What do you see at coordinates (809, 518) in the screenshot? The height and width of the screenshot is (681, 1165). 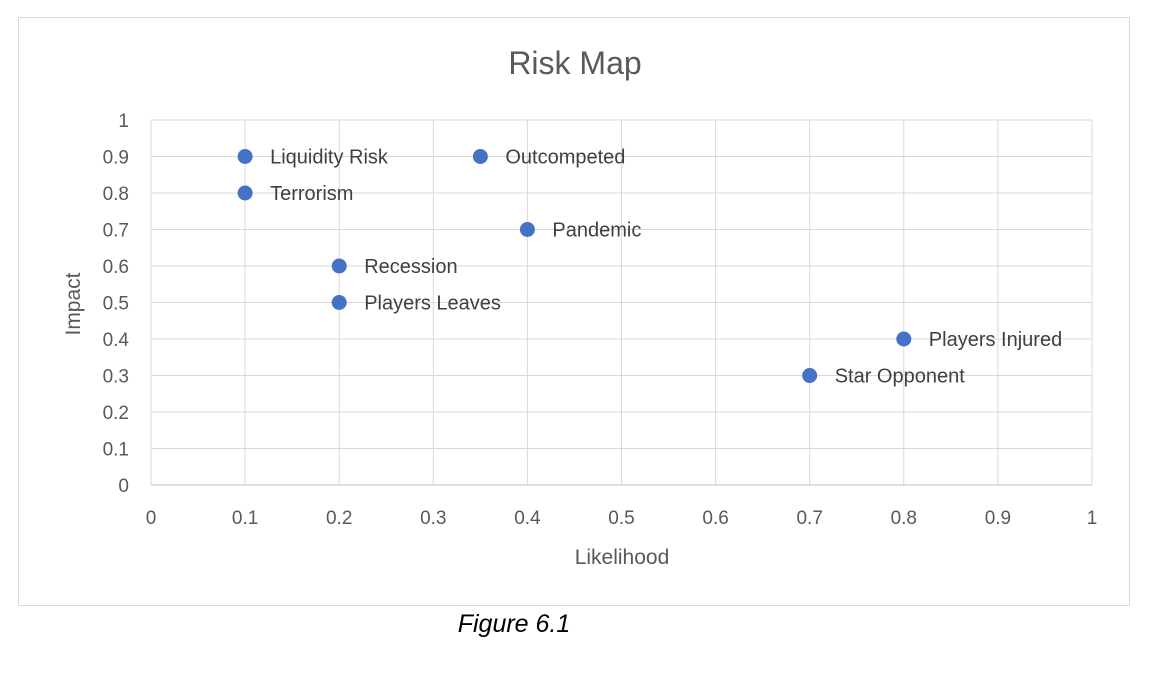 I see `x-tick-label: 0.7` at bounding box center [809, 518].